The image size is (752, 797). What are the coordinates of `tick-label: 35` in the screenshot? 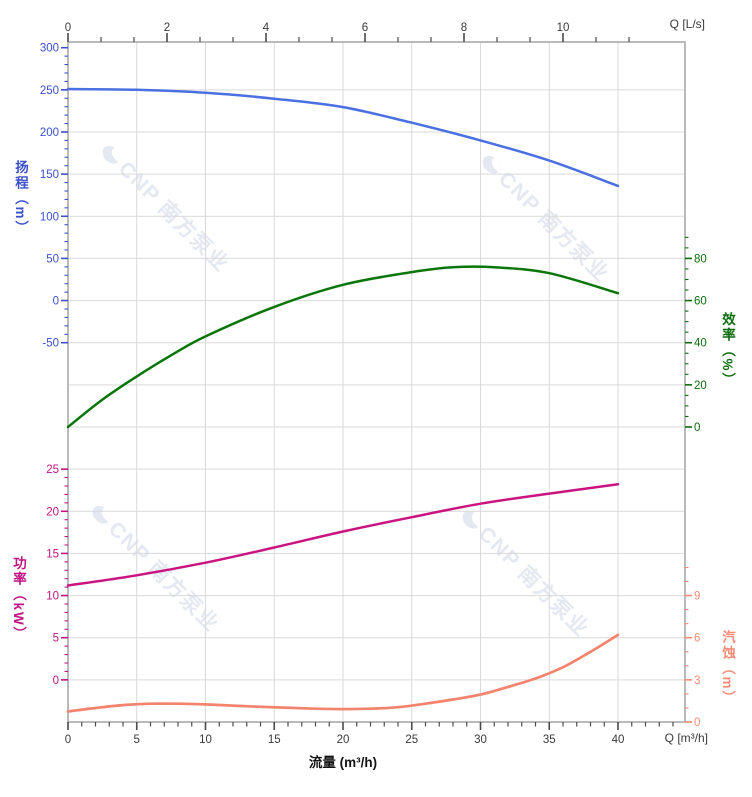 It's located at (549, 740).